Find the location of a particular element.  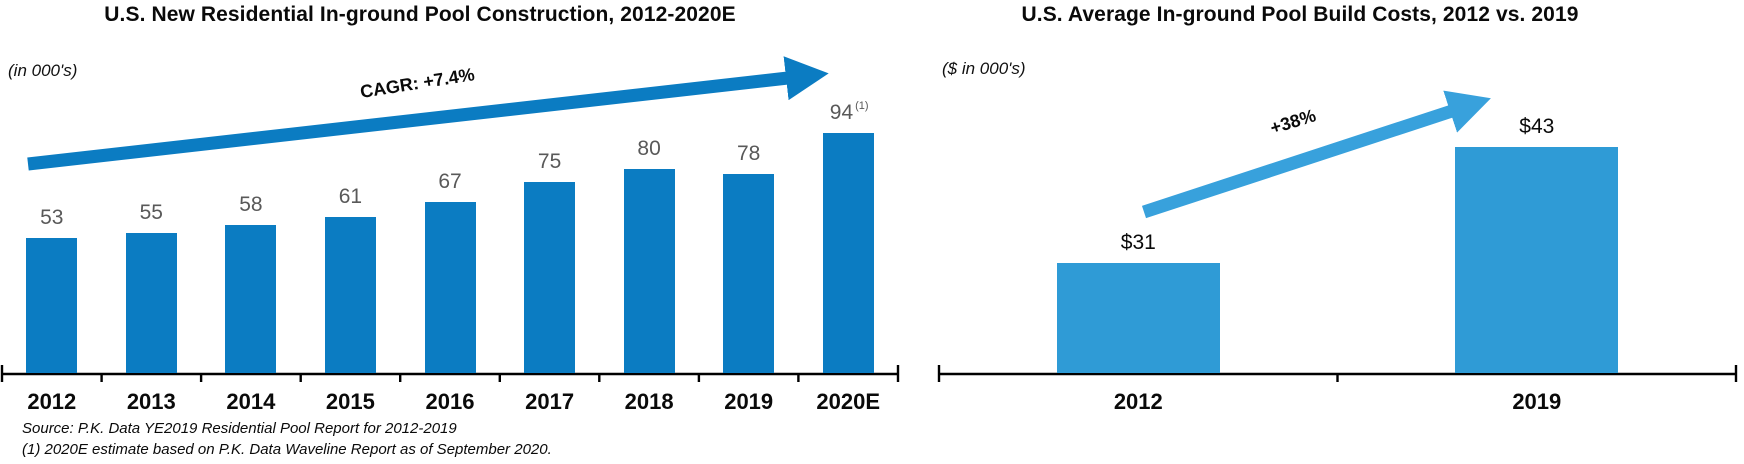

bar-value-label: 61 is located at coordinates (350, 196).